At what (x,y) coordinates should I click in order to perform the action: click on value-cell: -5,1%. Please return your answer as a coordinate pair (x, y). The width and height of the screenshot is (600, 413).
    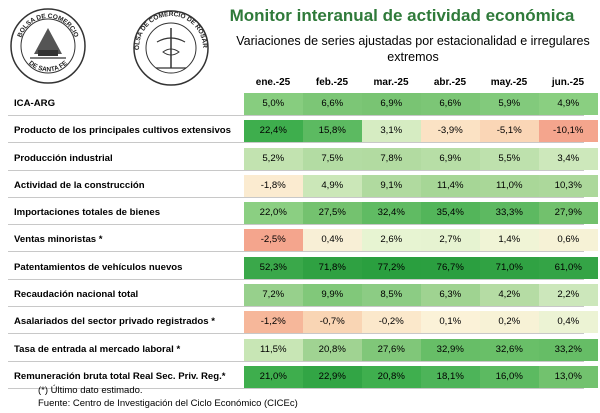
    Looking at the image, I should click on (509, 131).